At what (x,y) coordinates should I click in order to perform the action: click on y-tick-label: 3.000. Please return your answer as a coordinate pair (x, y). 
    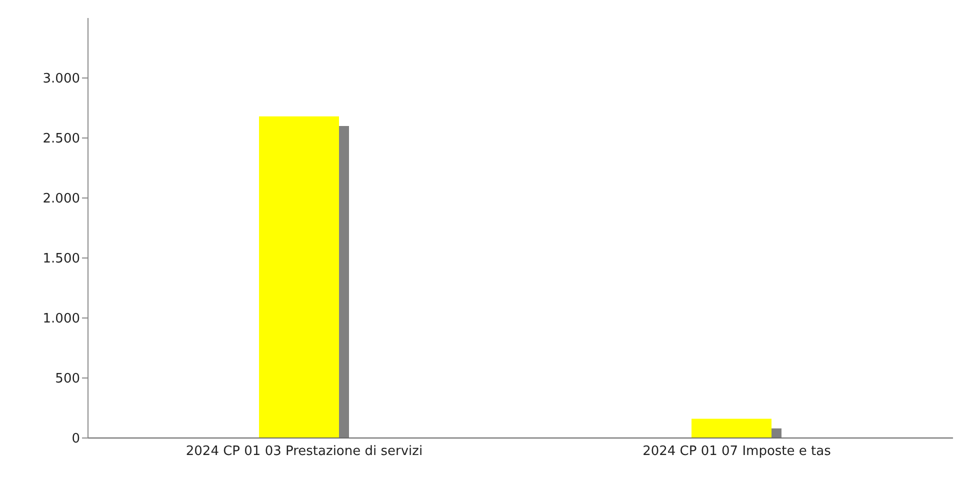
    Looking at the image, I should click on (61, 79).